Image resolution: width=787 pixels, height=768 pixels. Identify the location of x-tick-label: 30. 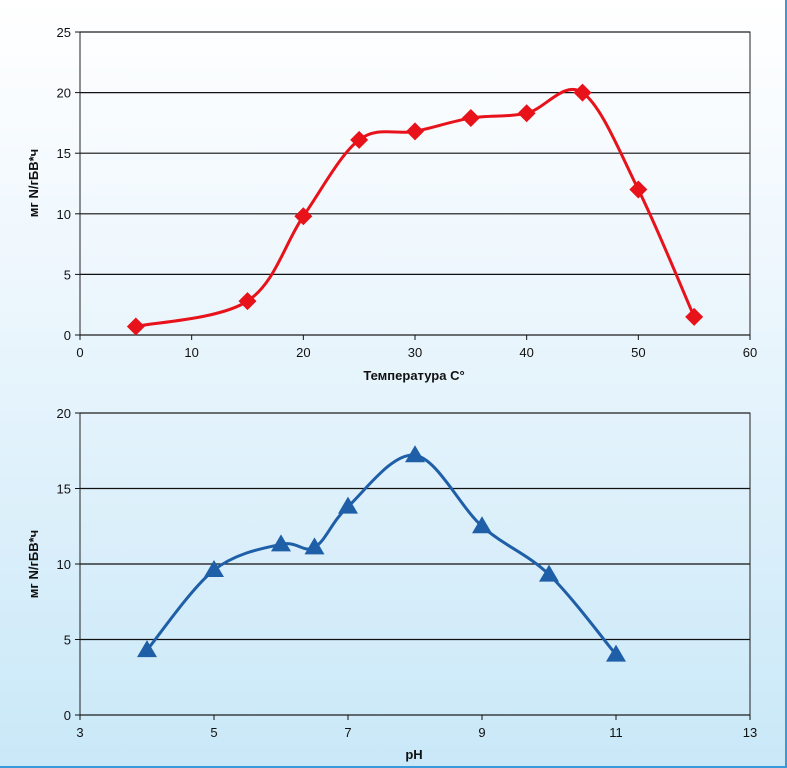
(415, 352).